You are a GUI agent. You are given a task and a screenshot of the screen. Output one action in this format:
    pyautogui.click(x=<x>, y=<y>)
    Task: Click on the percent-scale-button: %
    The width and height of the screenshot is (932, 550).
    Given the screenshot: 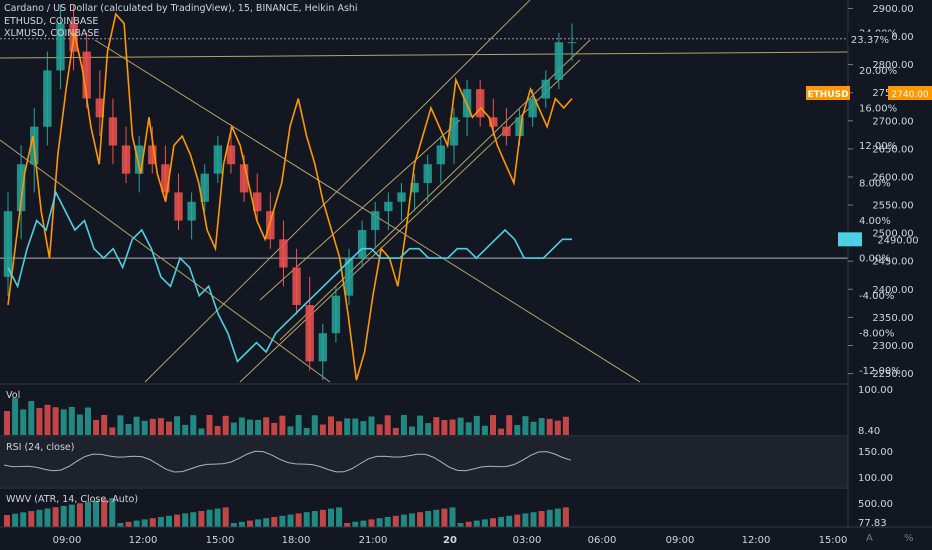 What is the action you would take?
    pyautogui.click(x=909, y=538)
    